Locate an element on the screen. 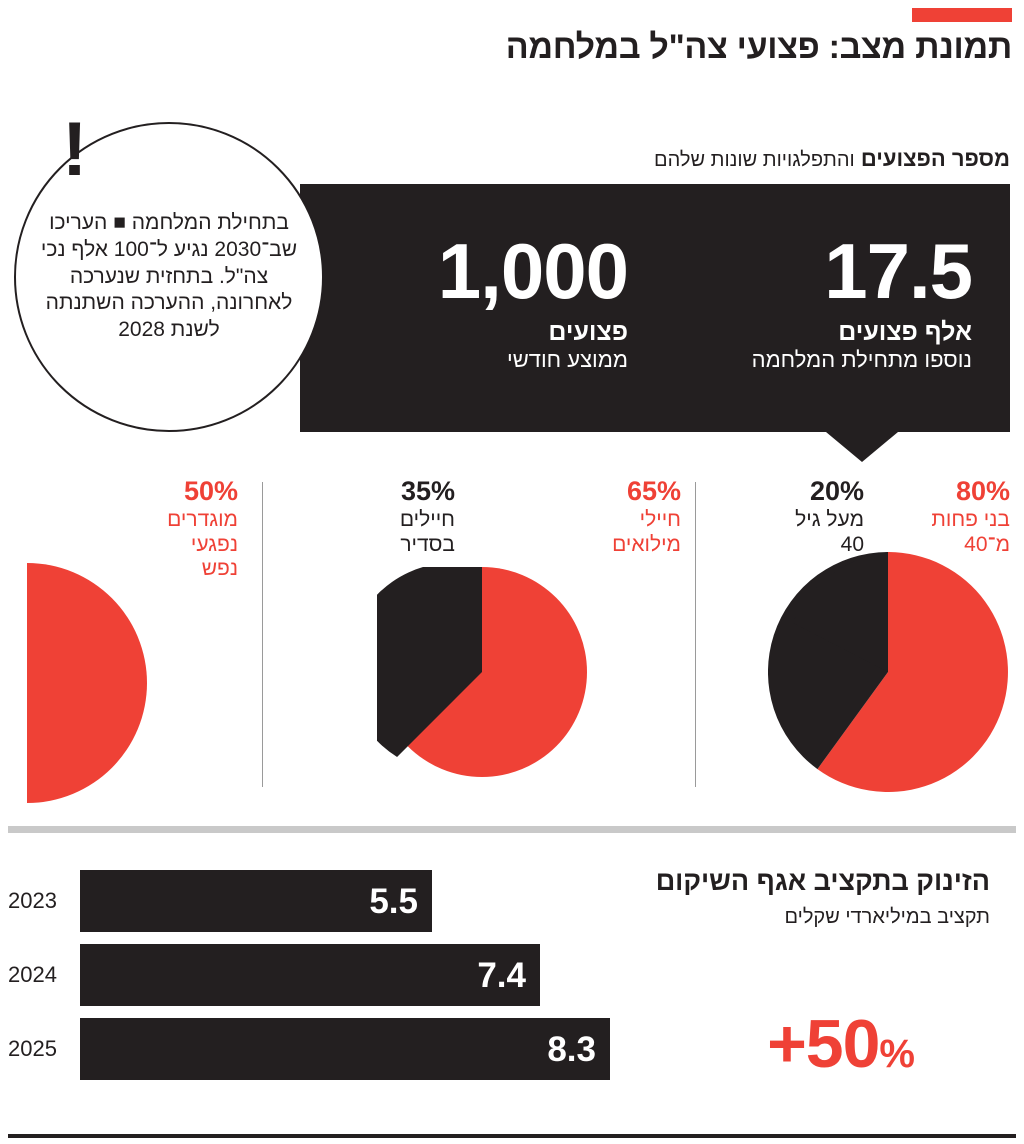 This screenshot has height=1144, width=1024. pie-service-svg is located at coordinates (482, 672).